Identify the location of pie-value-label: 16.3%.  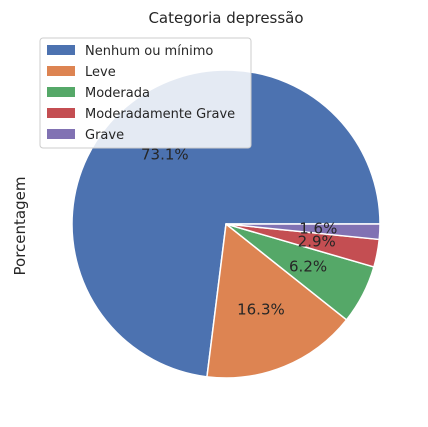
(261, 310).